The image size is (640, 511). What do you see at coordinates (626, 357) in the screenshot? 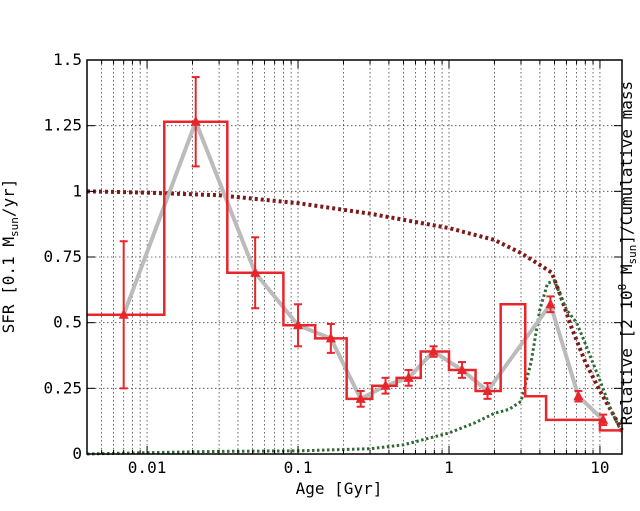
I see `y-axis-label-right-prefix: Relative [2 10` at bounding box center [626, 357].